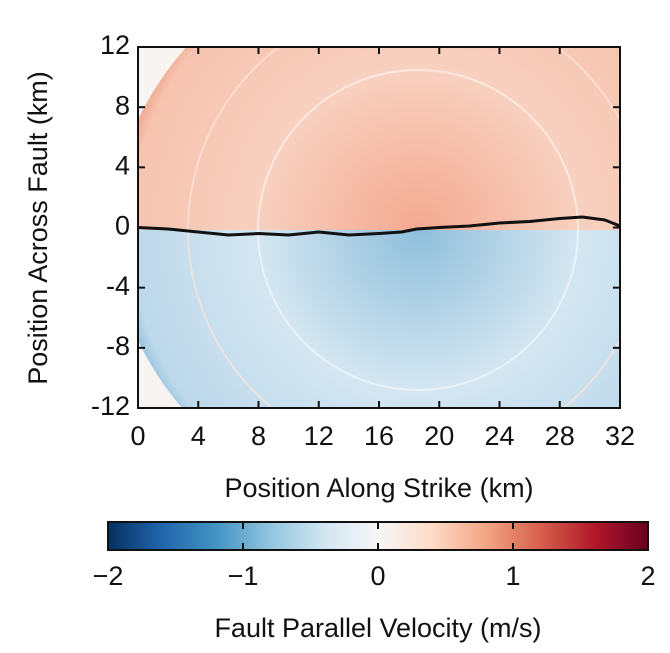 The width and height of the screenshot is (670, 653). Describe the element at coordinates (122, 105) in the screenshot. I see `y-tick-label: 8` at that location.